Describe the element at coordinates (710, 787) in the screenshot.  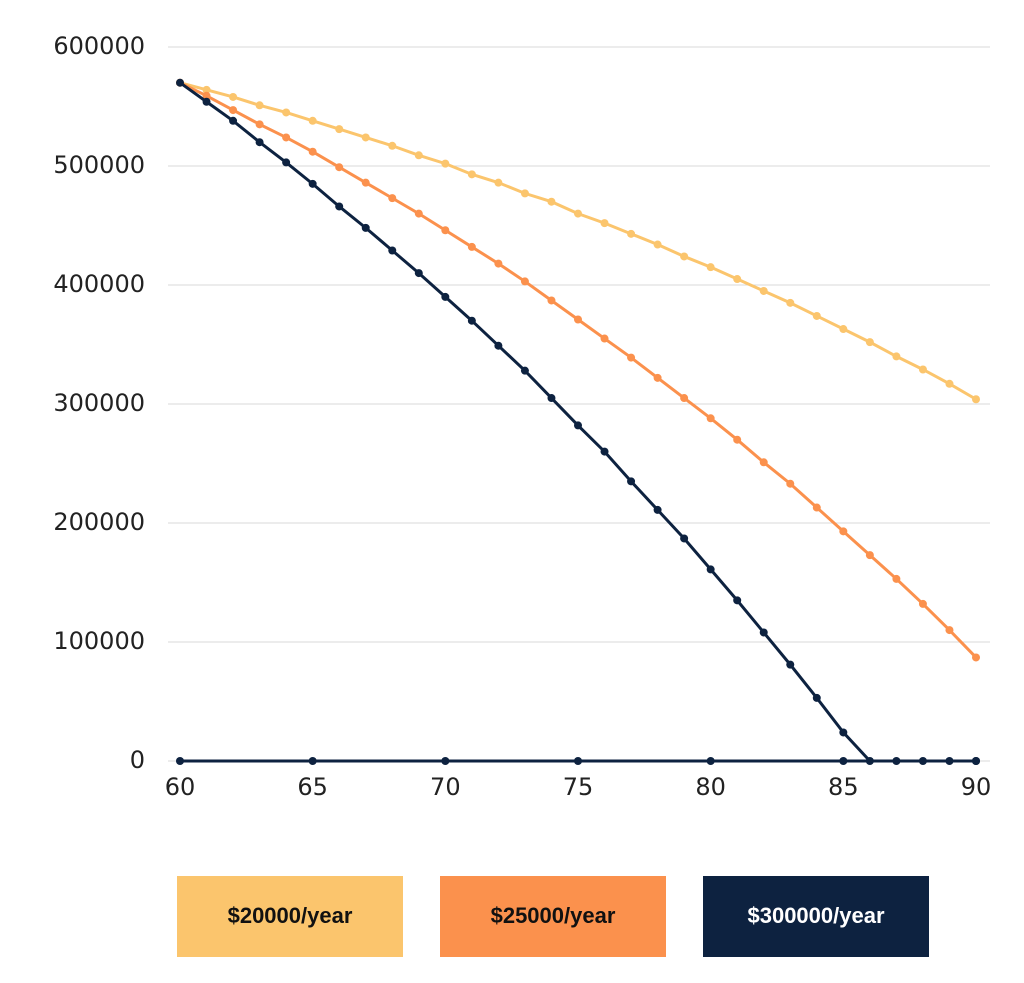
I see `x-tick-label: 80` at that location.